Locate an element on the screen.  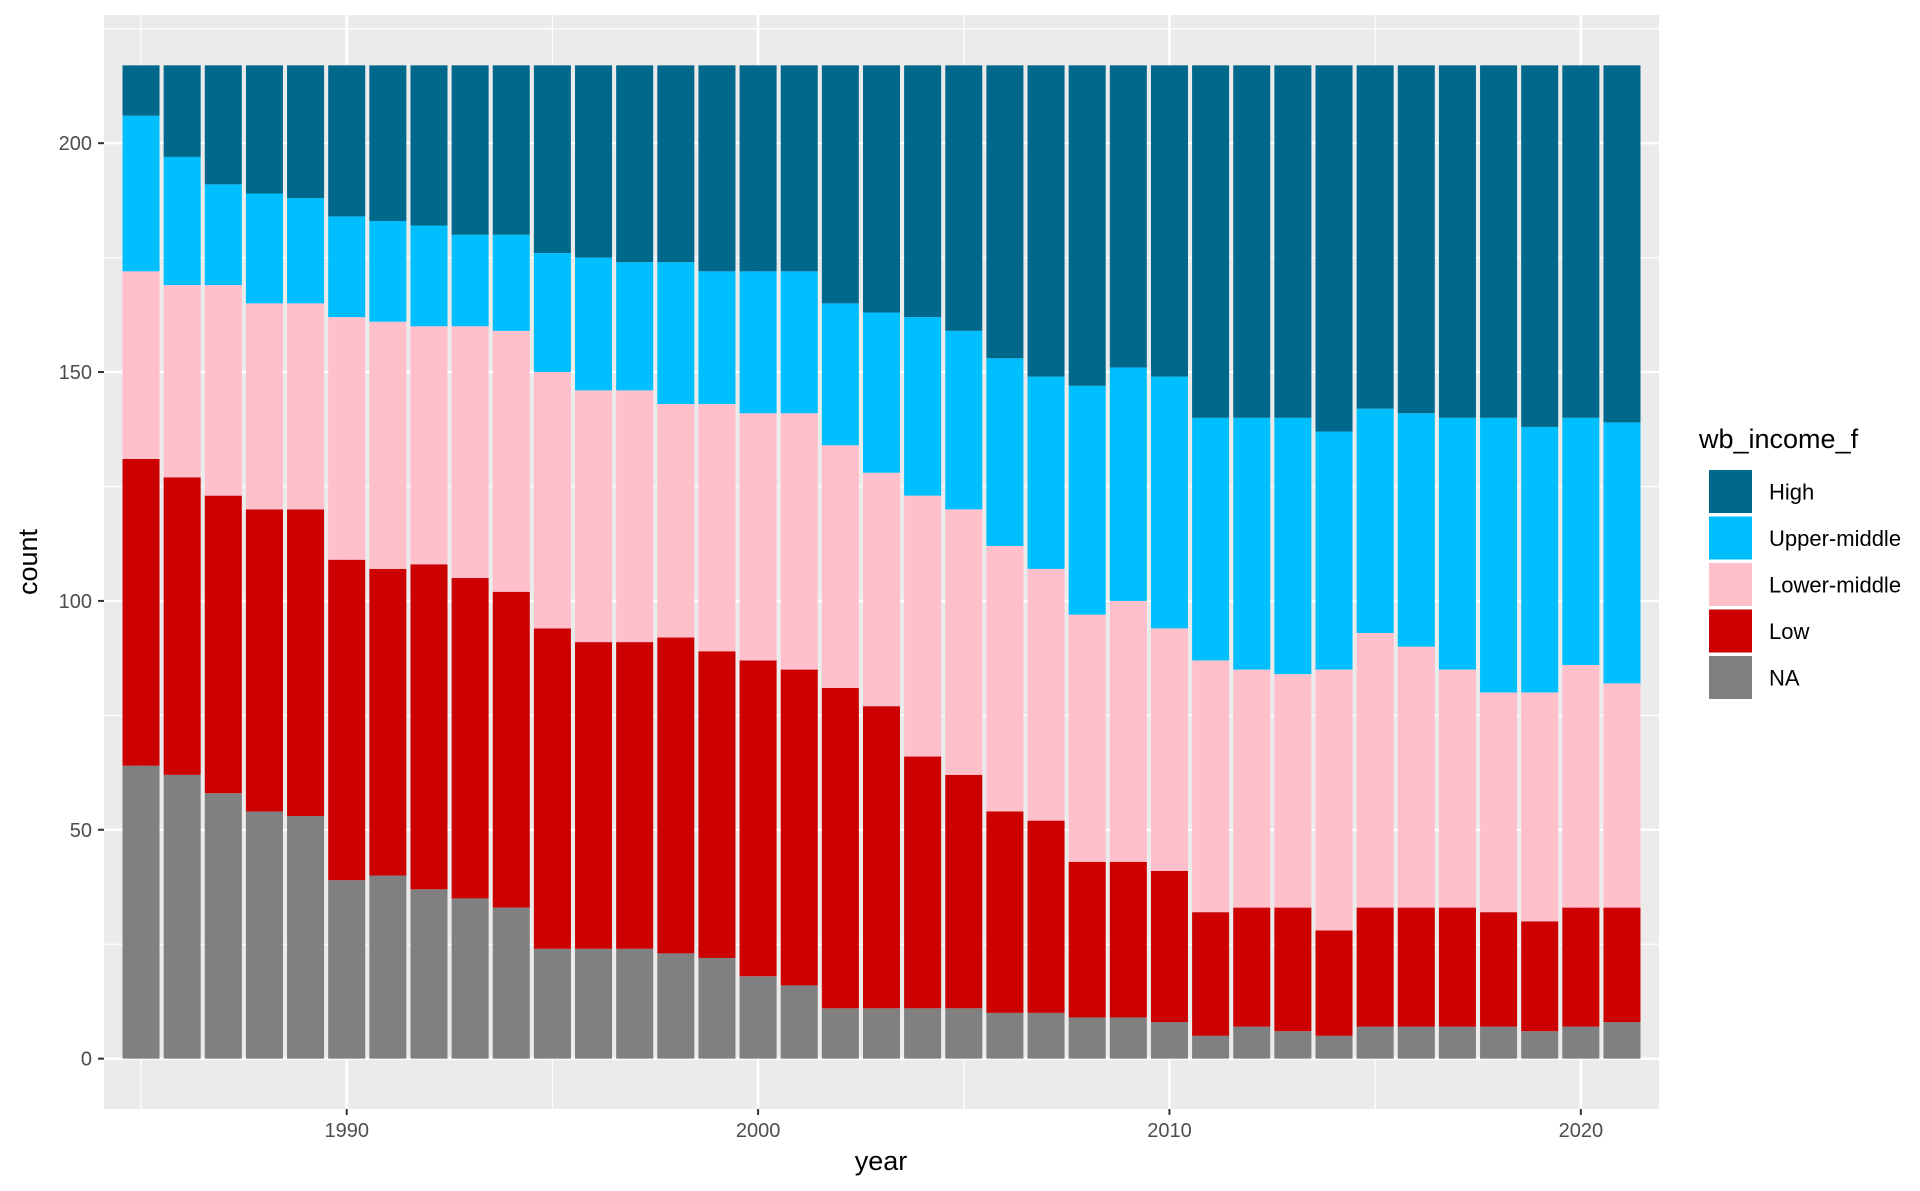
y-tick-label: 0 is located at coordinates (86, 1060).